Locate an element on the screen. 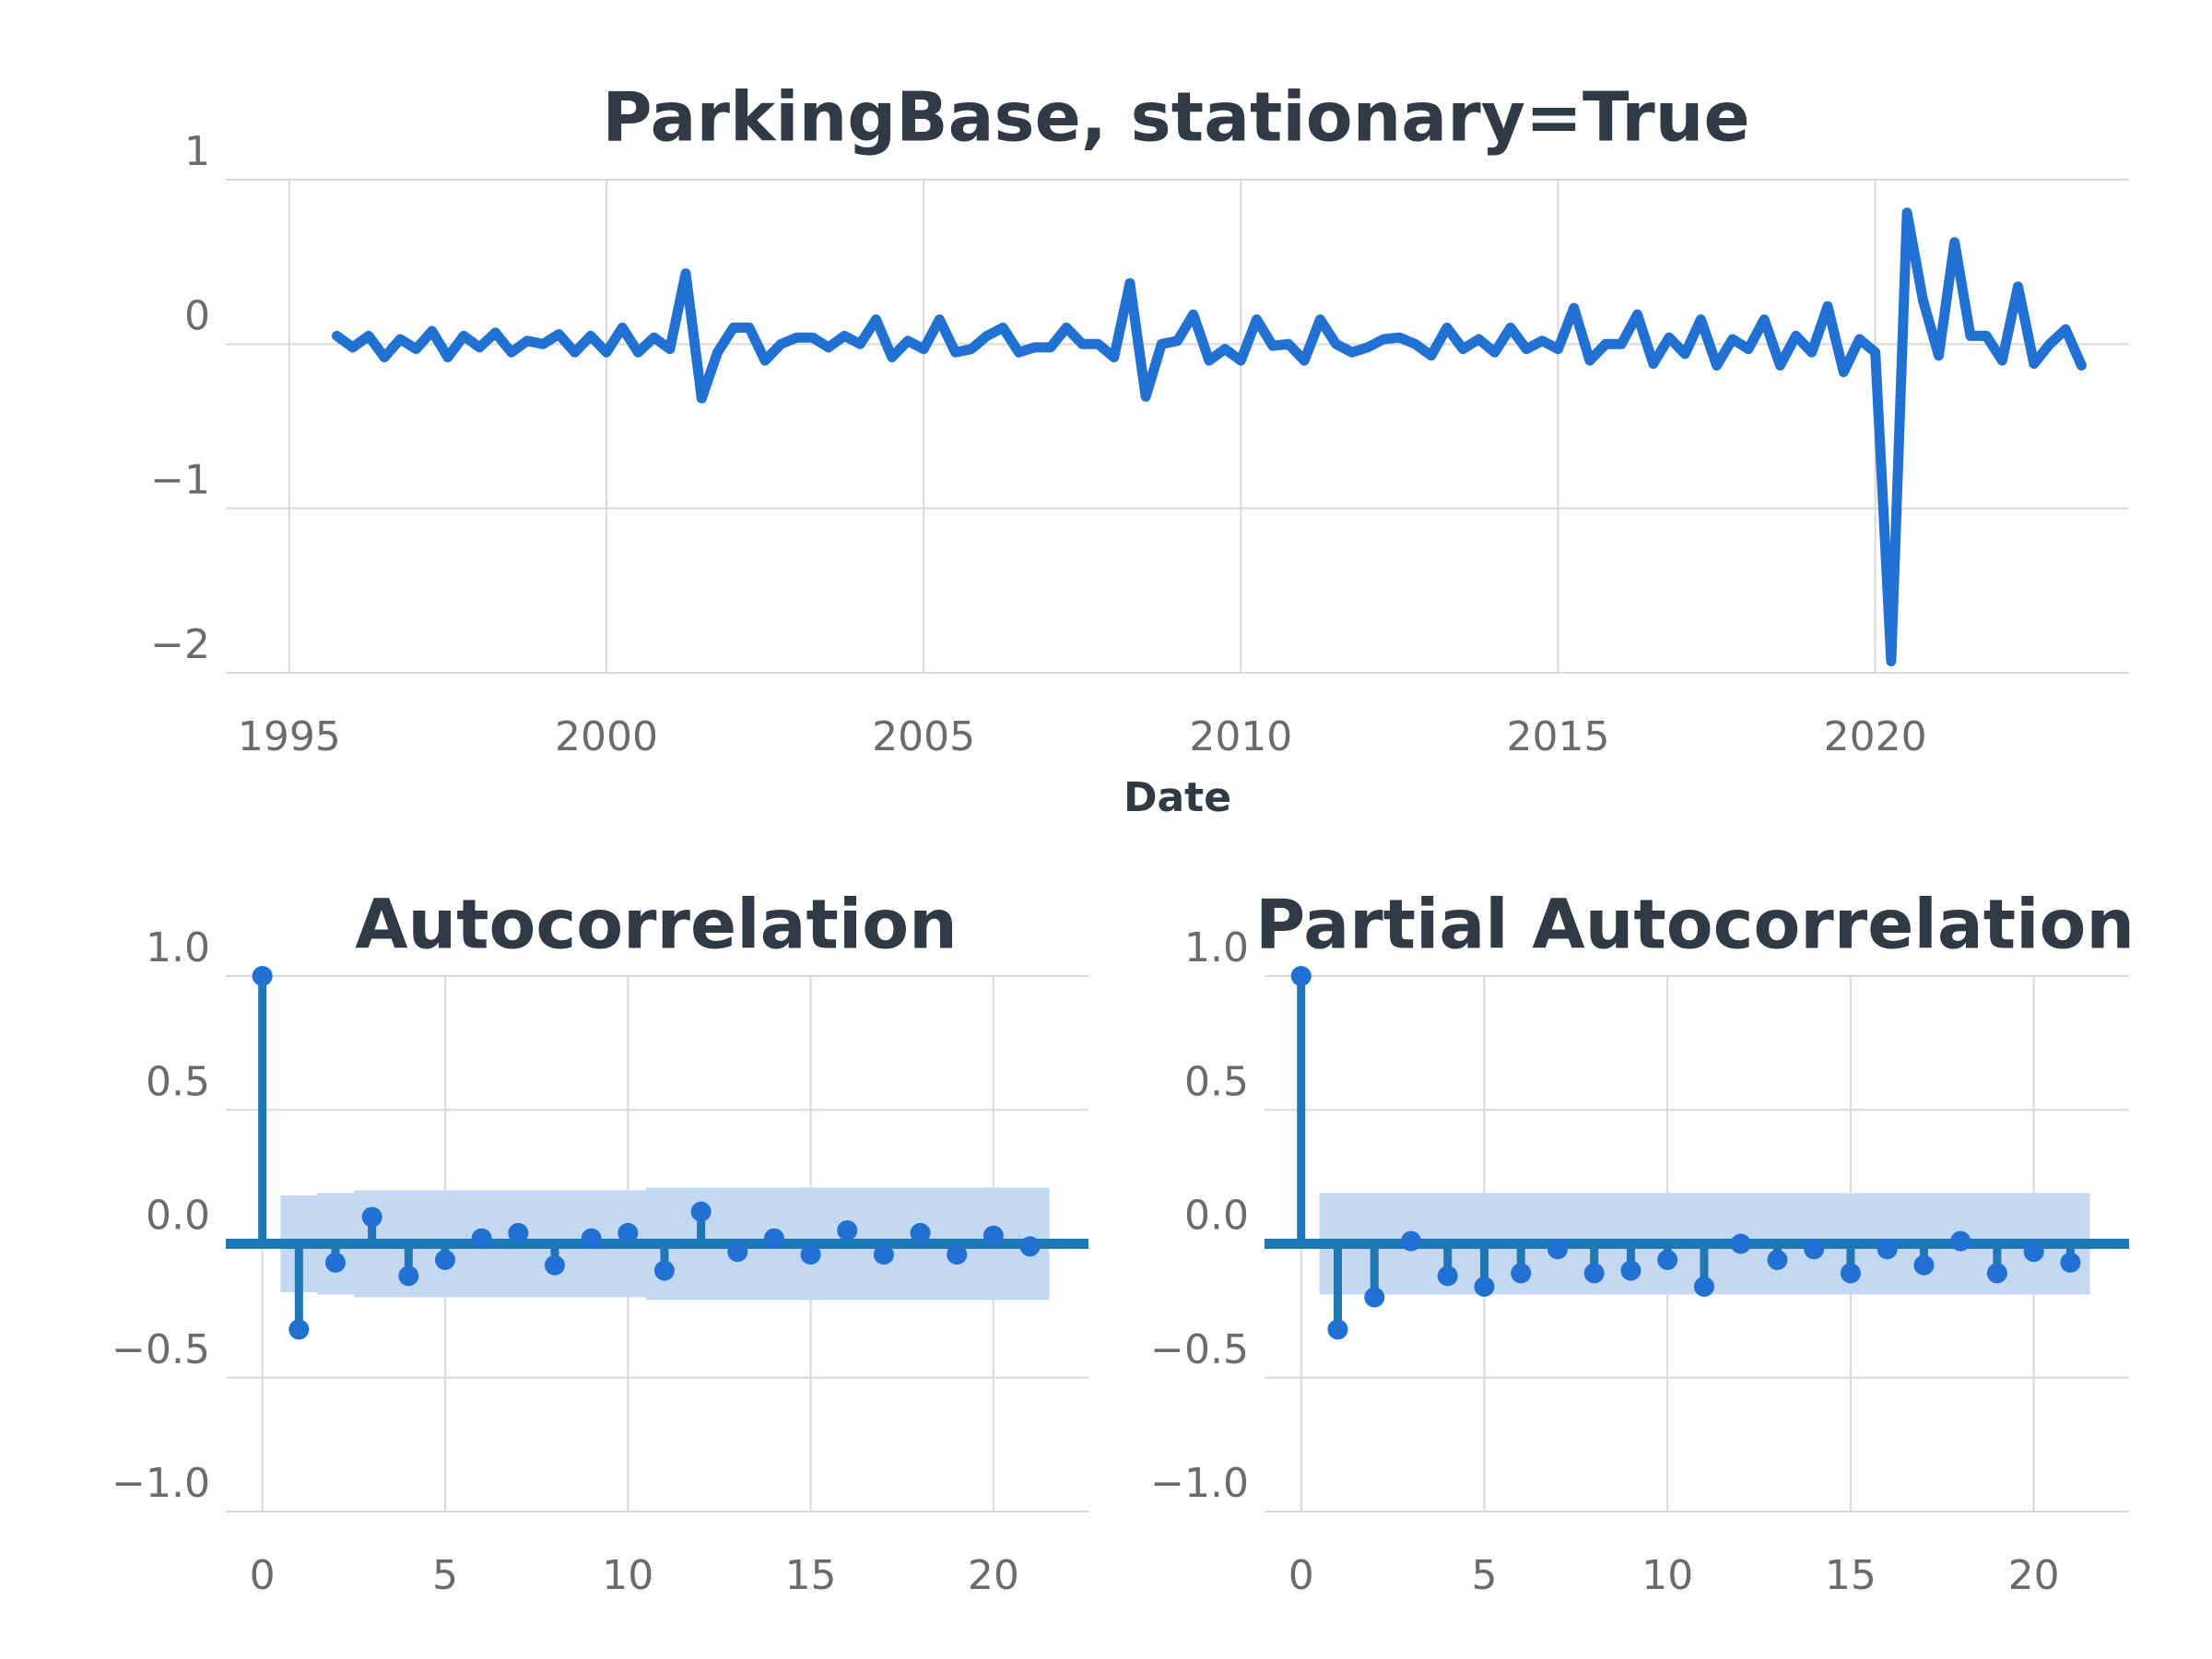 This screenshot has width=2212, height=1659. x-axis-label: Date is located at coordinates (1177, 797).